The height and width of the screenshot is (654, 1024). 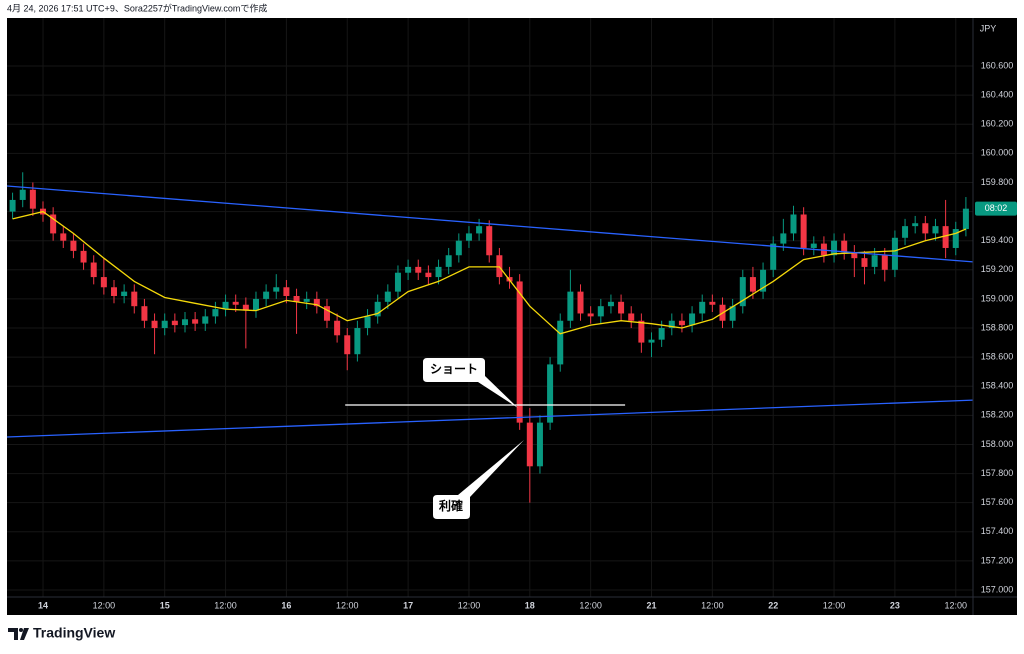 What do you see at coordinates (43, 605) in the screenshot?
I see `x-tick-label: 14` at bounding box center [43, 605].